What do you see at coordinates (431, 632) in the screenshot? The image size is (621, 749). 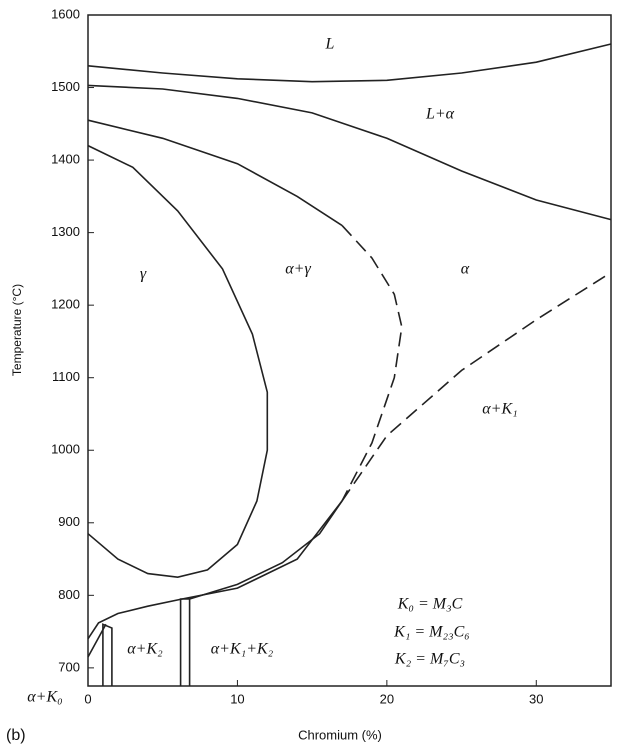 I see `region-label: K₁ = M₂₃C₆` at bounding box center [431, 632].